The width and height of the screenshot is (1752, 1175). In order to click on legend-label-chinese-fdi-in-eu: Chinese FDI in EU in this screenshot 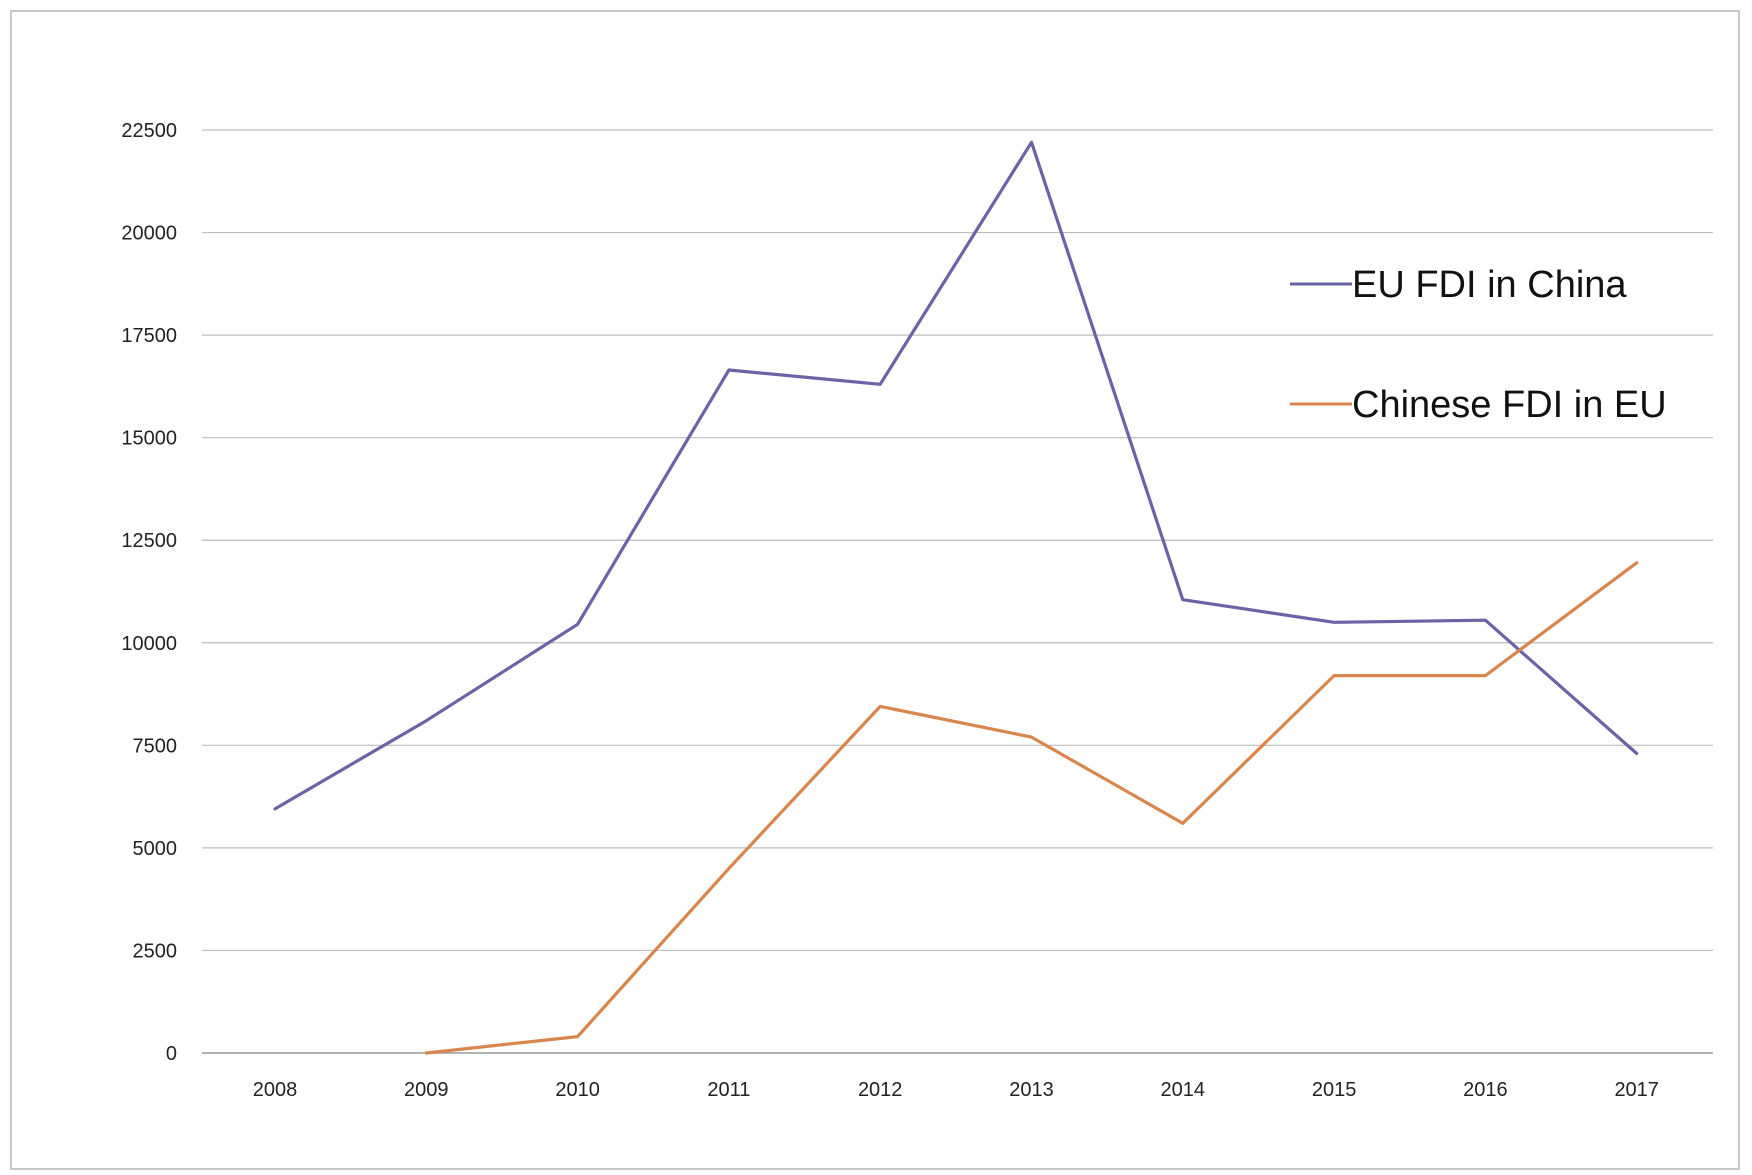, I will do `click(1509, 405)`.